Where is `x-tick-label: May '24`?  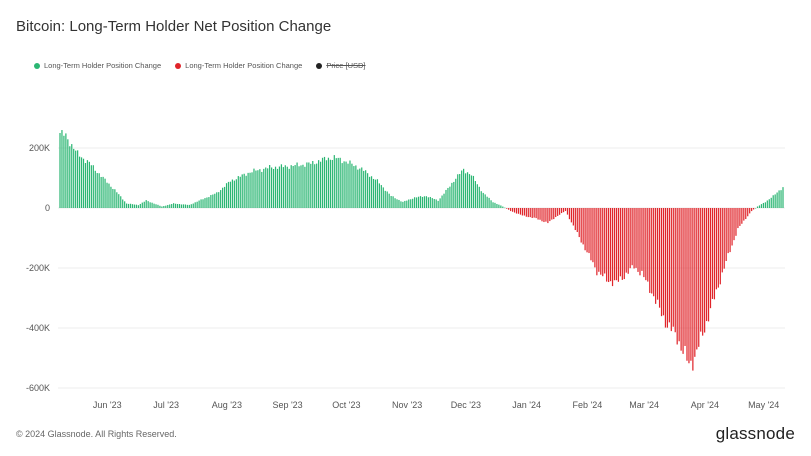
x-tick-label: May '24 is located at coordinates (763, 405).